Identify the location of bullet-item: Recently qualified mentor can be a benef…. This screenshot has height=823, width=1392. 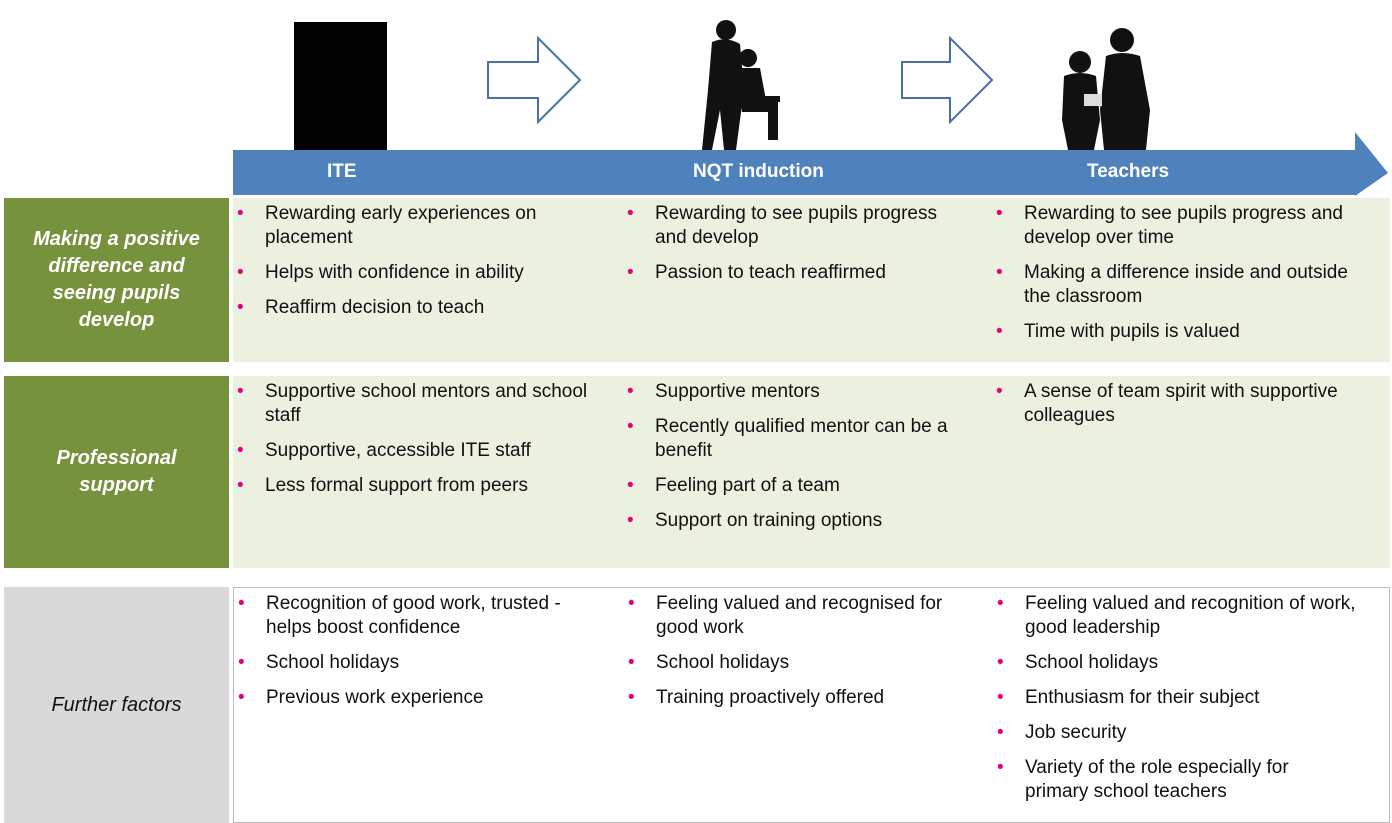
(797, 439).